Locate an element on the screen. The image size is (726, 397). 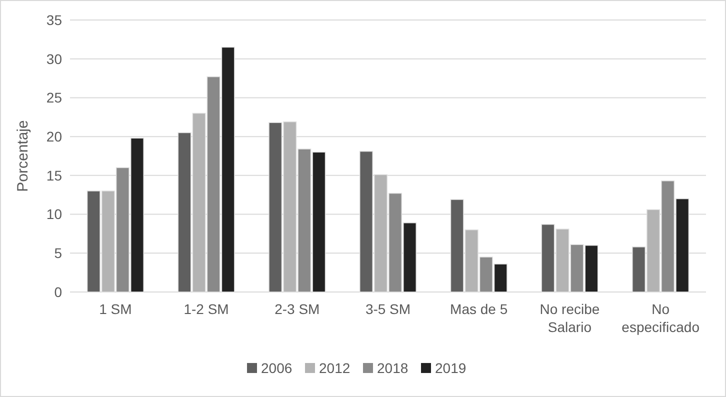
x-tick-label: 3-5 SM is located at coordinates (388, 309).